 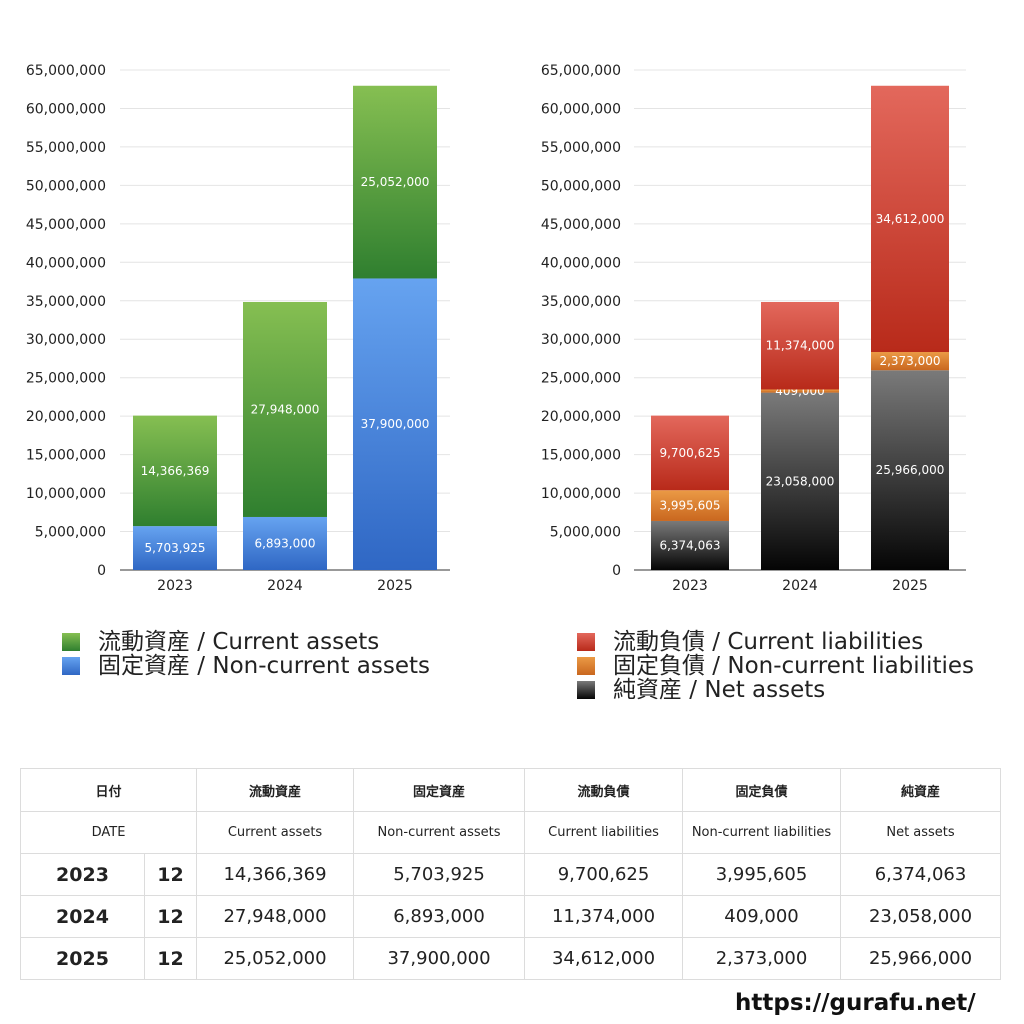 What do you see at coordinates (800, 346) in the screenshot?
I see `data-label: 11,374,000` at bounding box center [800, 346].